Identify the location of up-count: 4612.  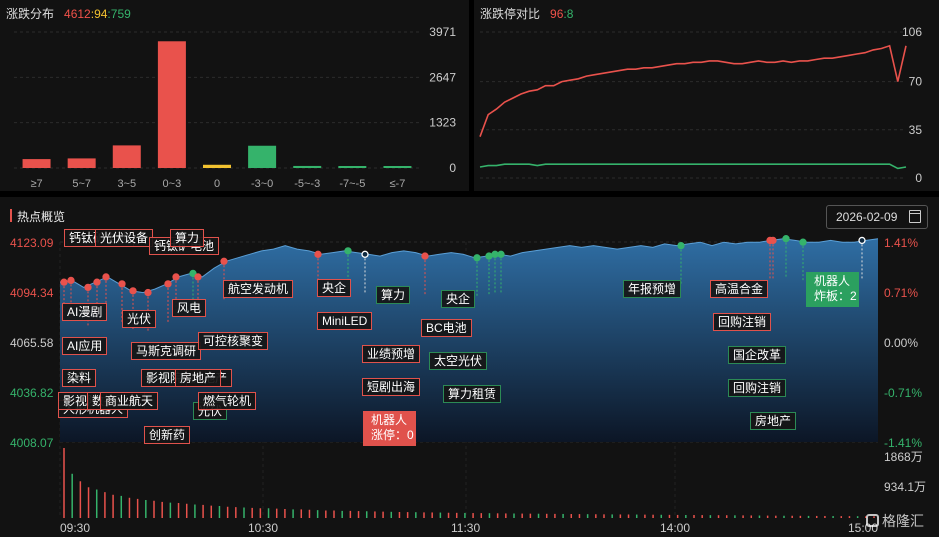
(77, 14).